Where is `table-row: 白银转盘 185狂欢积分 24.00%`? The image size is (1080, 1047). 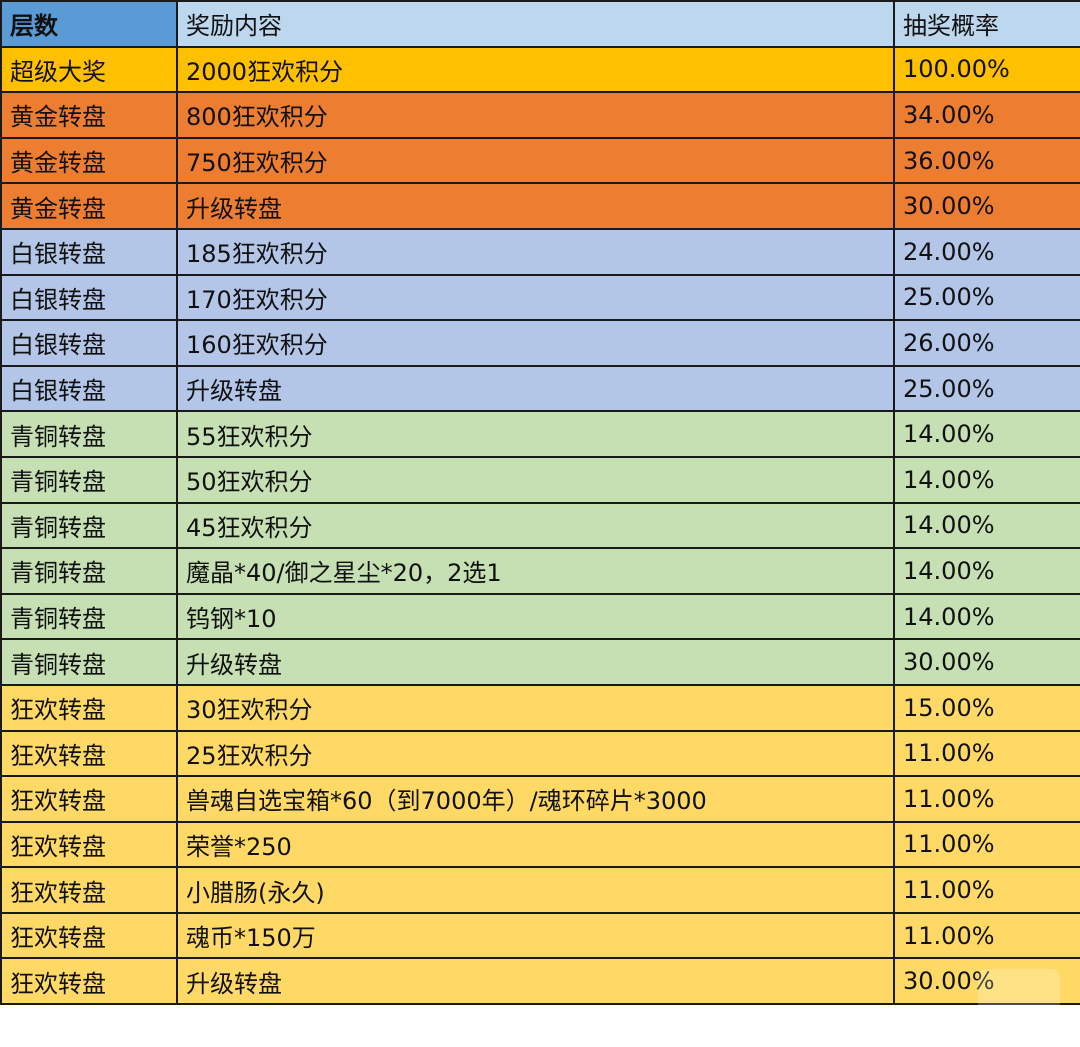 table-row: 白银转盘 185狂欢积分 24.00% is located at coordinates (540, 251).